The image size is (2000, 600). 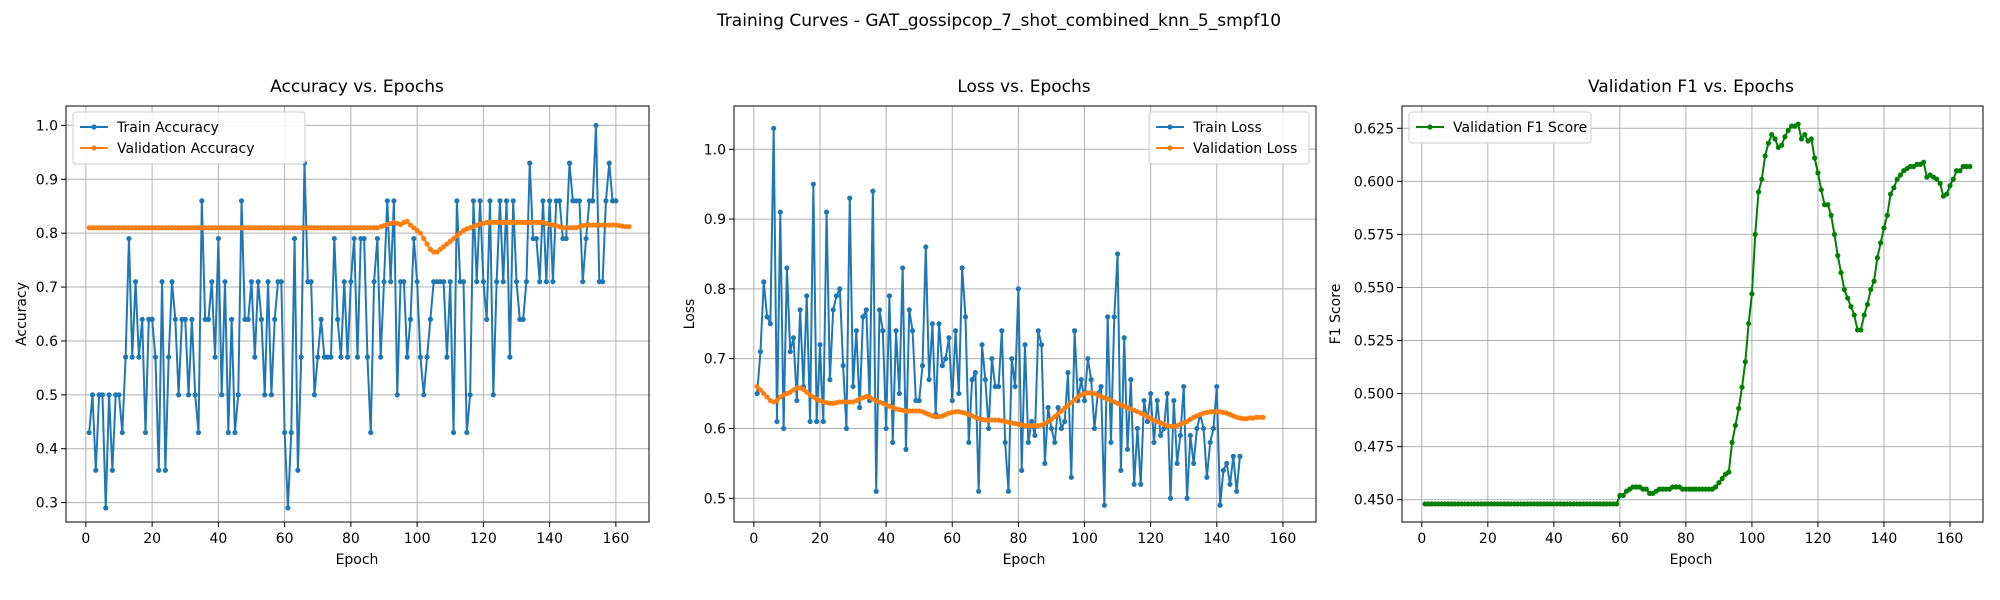 What do you see at coordinates (1229, 138) in the screenshot?
I see `loss-legend-box` at bounding box center [1229, 138].